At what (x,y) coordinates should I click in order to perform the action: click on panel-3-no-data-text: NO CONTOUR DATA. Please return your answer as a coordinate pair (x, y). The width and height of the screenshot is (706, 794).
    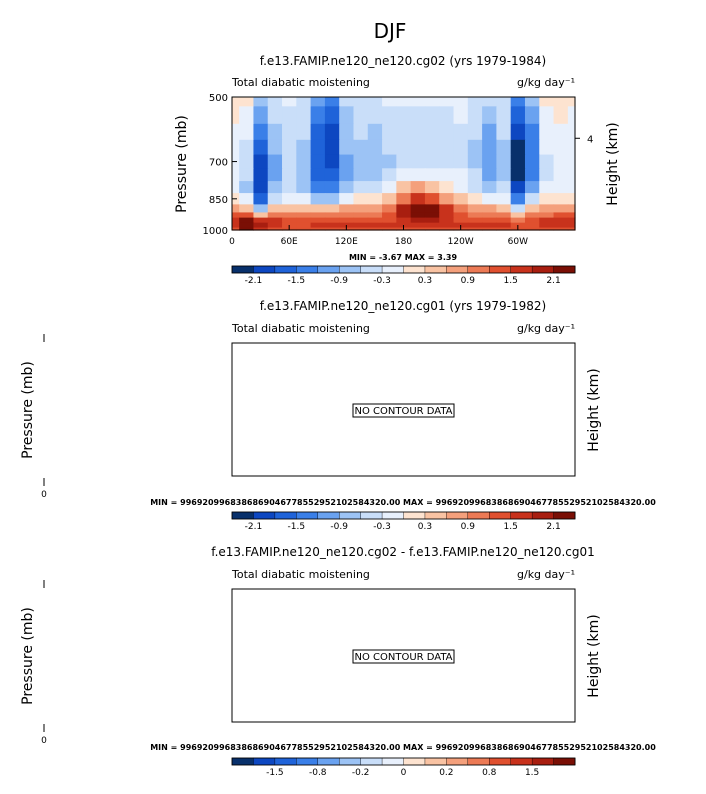
    Looking at the image, I should click on (403, 657).